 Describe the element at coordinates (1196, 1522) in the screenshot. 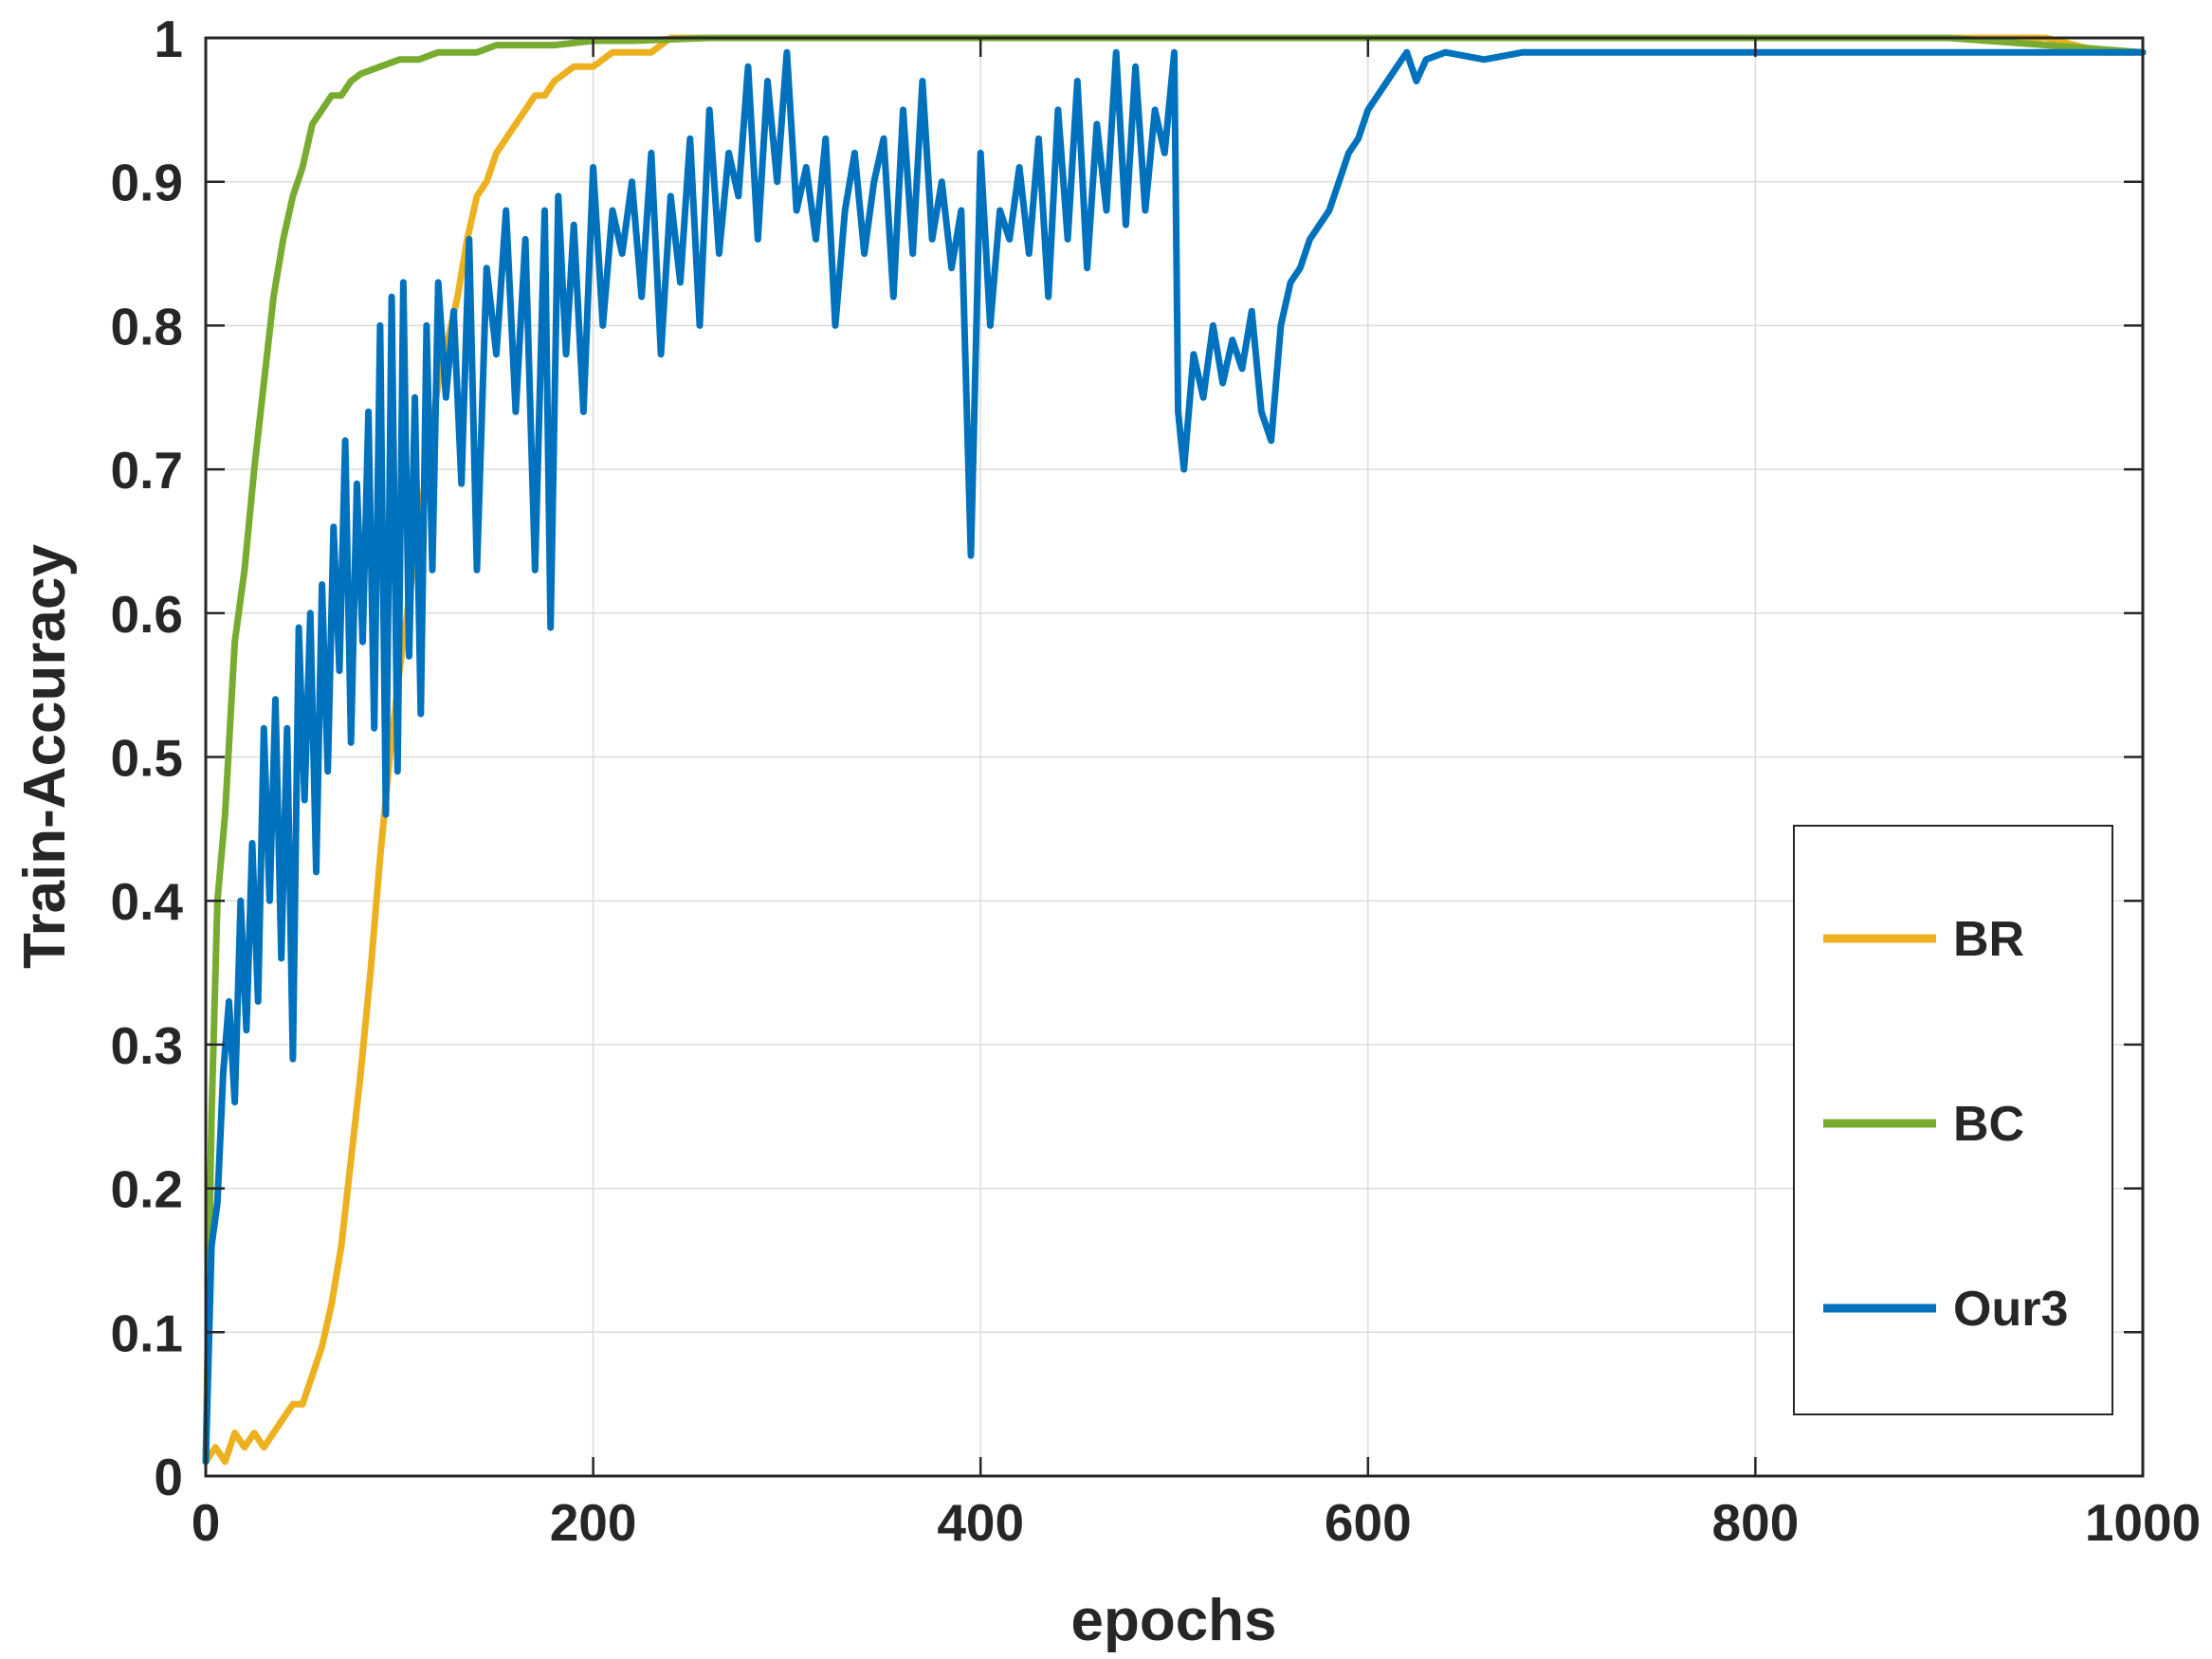

I see `x-tick-labels: 0 200 400 600 800 1000` at that location.